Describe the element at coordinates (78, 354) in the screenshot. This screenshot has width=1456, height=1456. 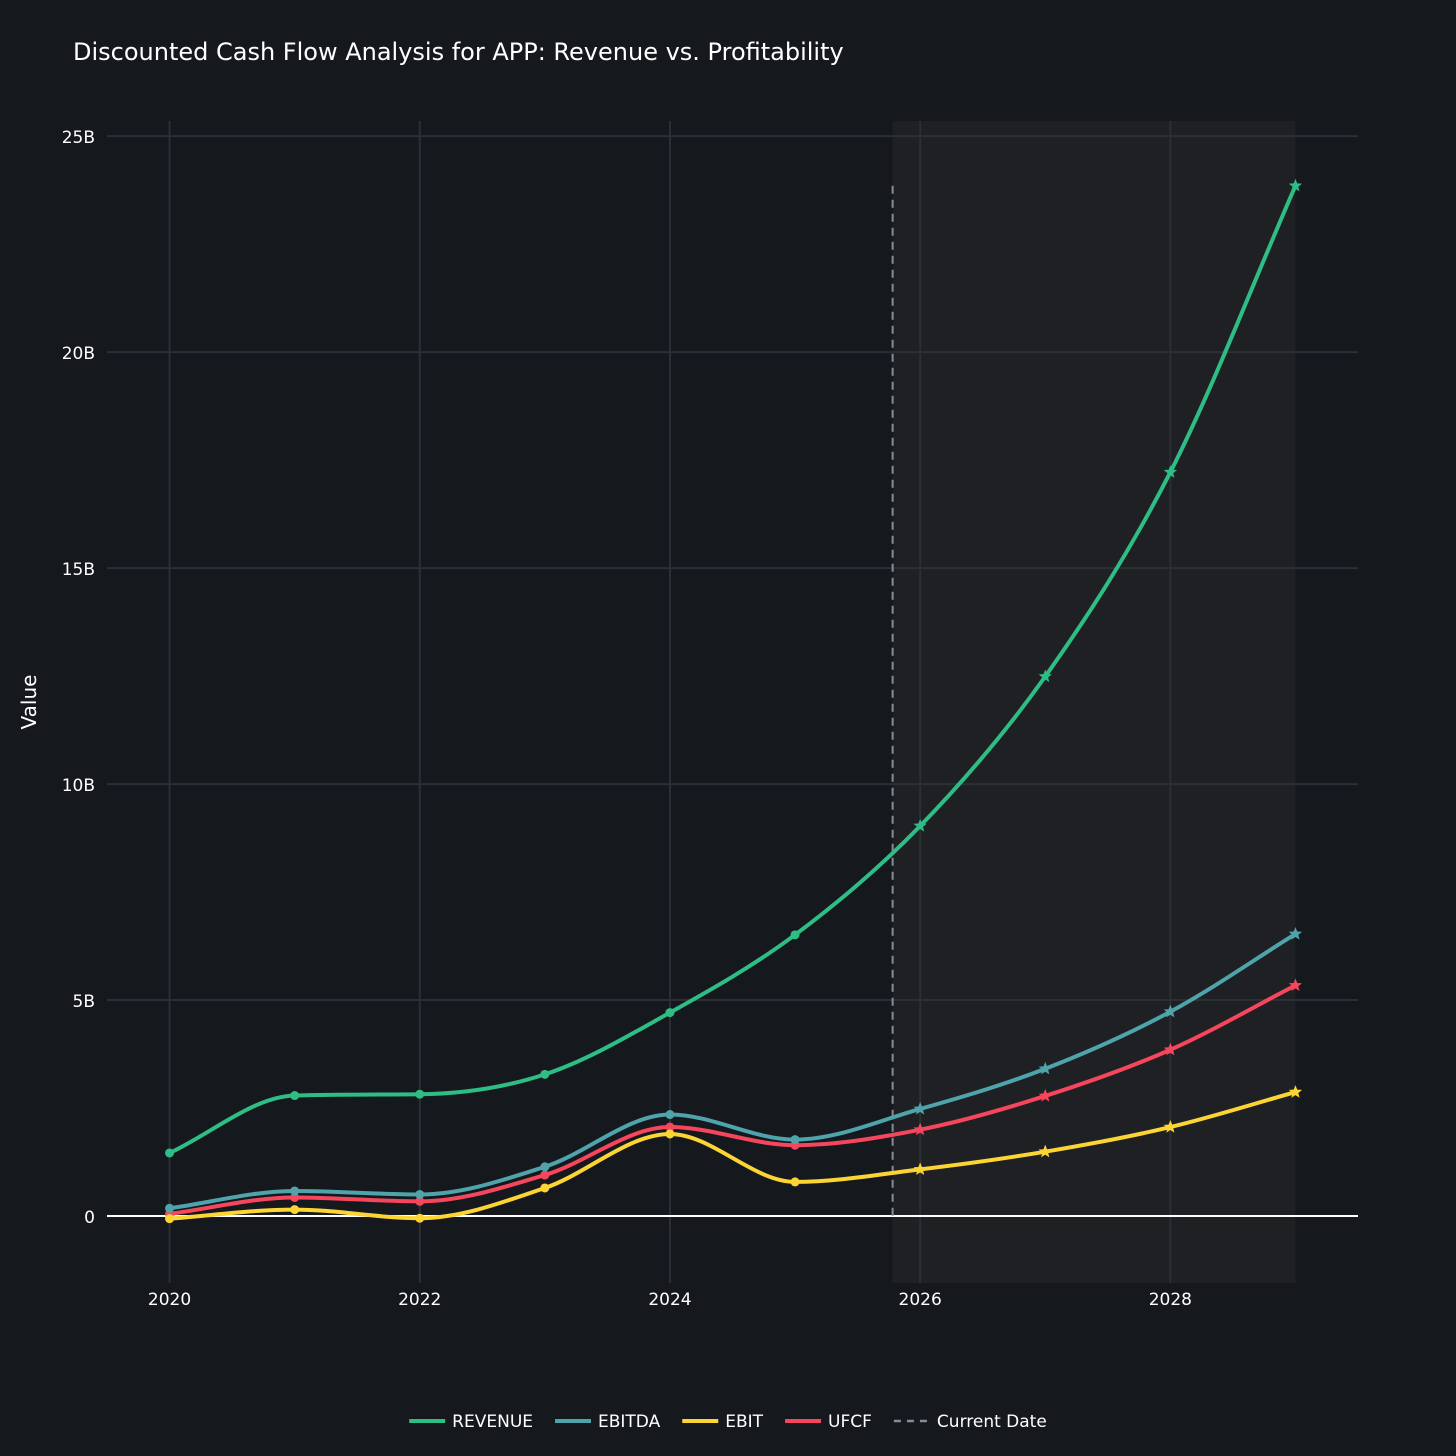
I see `y-tick-label: 20B` at that location.